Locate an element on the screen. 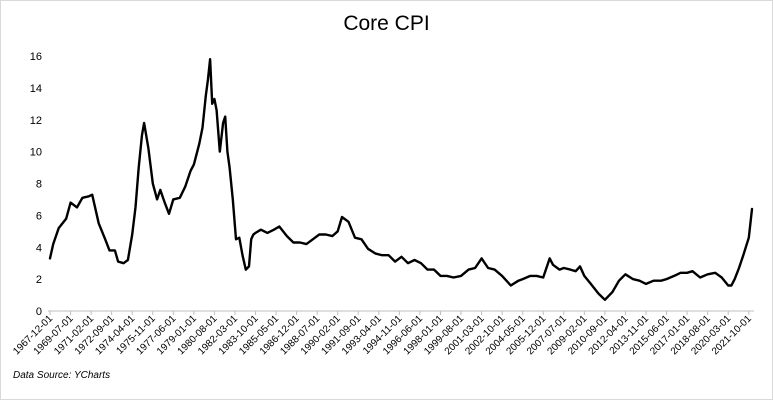  y-tick-label: 2 is located at coordinates (39, 280).